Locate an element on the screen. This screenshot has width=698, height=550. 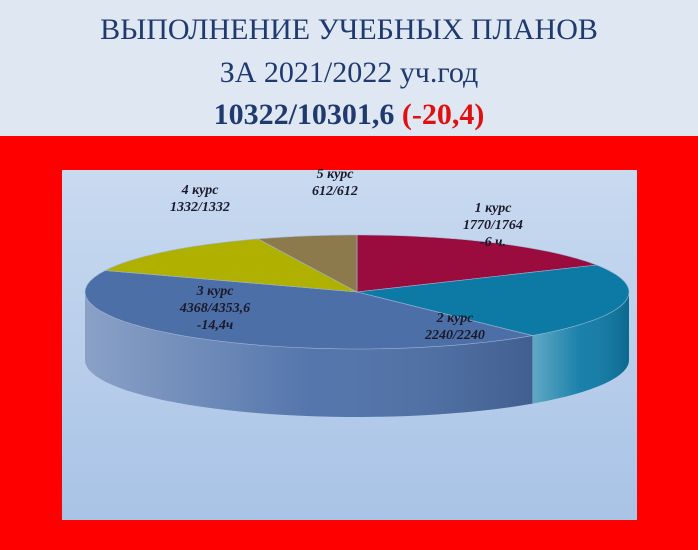
difference: (-20,4) is located at coordinates (443, 114).